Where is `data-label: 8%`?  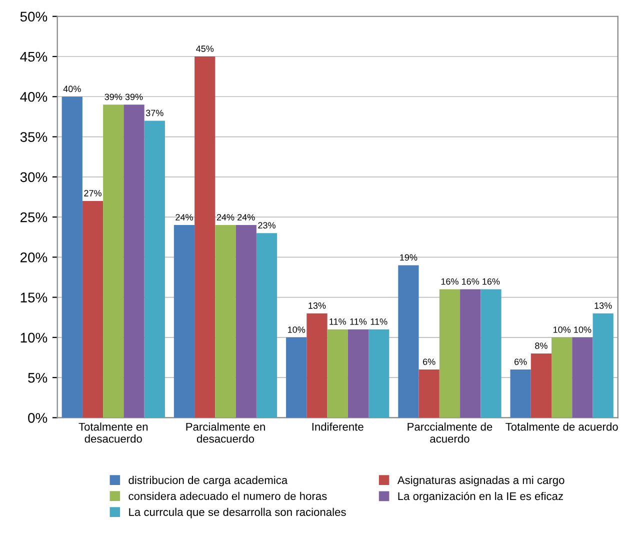 data-label: 8% is located at coordinates (541, 345).